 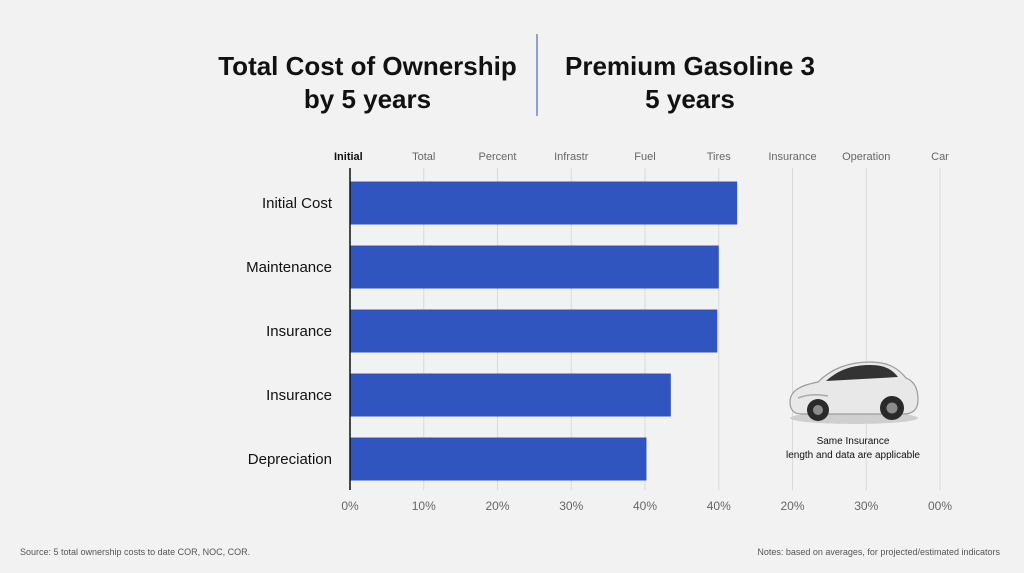 I want to click on chart-subtitle-line2: 5 years, so click(x=690, y=99).